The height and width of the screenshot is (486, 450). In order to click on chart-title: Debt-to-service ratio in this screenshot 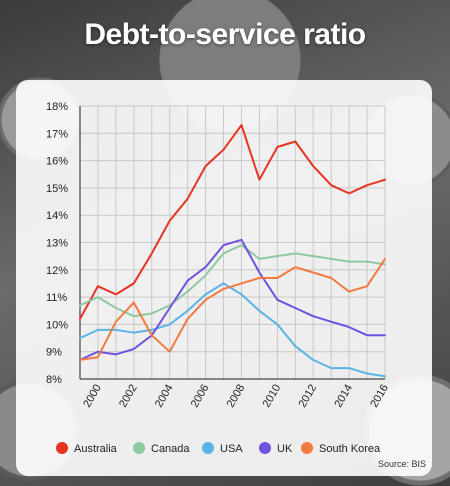, I will do `click(225, 34)`.